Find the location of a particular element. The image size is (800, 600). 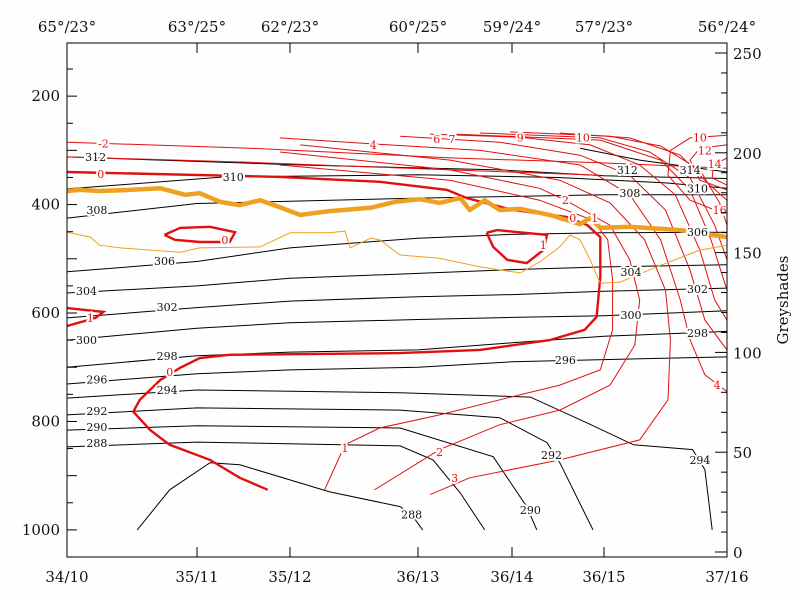

theta-label: 298 is located at coordinates (697, 333).